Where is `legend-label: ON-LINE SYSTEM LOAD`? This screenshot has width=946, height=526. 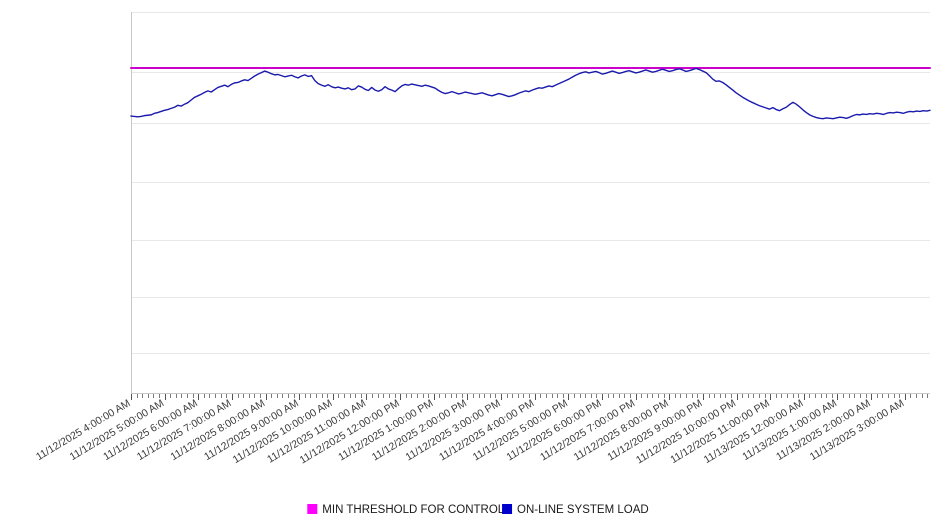 legend-label: ON-LINE SYSTEM LOAD is located at coordinates (583, 510).